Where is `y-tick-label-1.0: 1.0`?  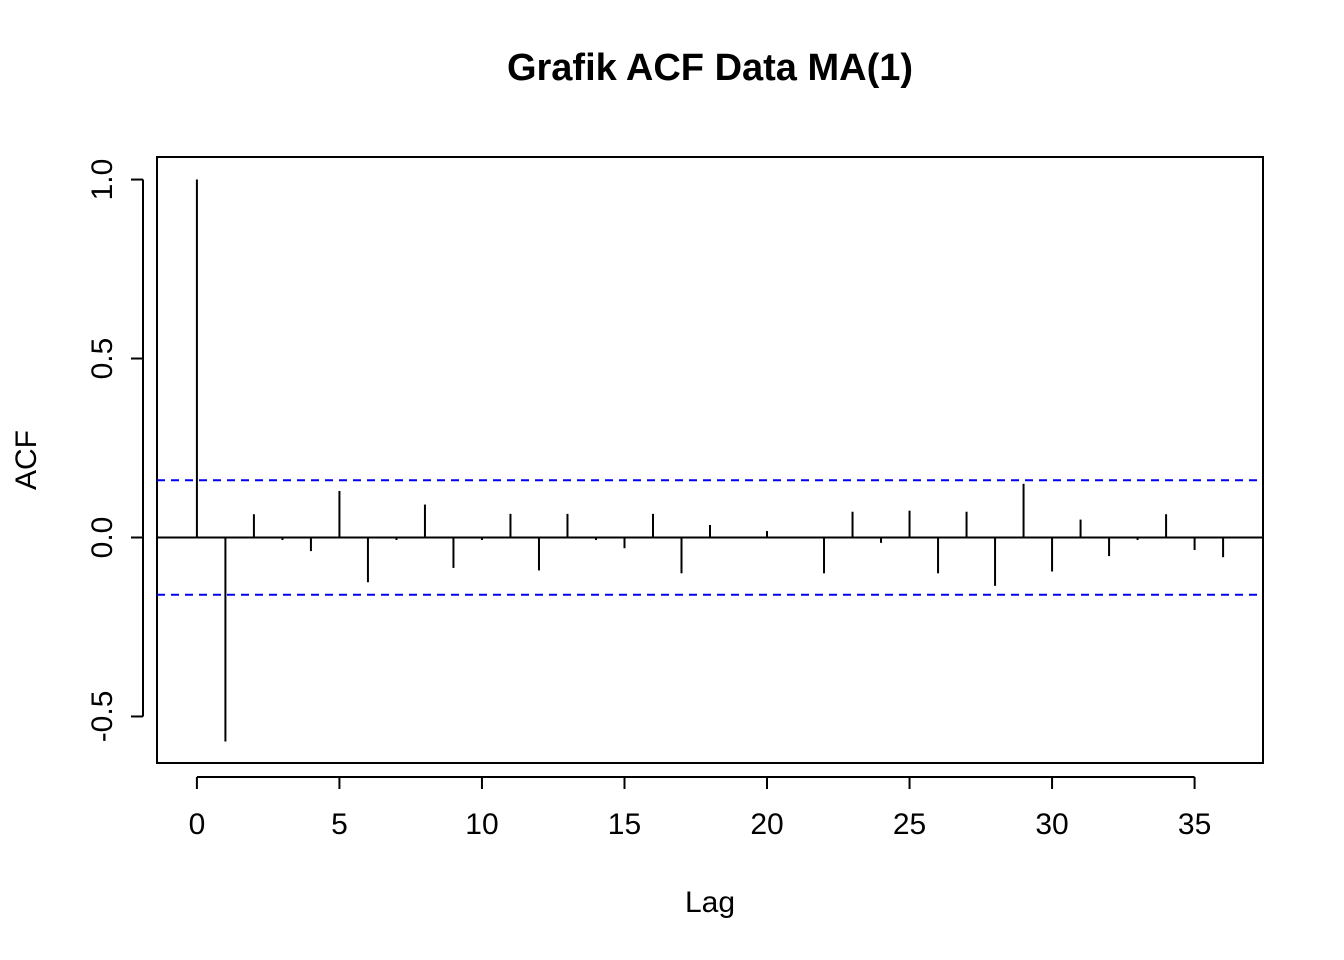
y-tick-label-1.0: 1.0 is located at coordinates (102, 180).